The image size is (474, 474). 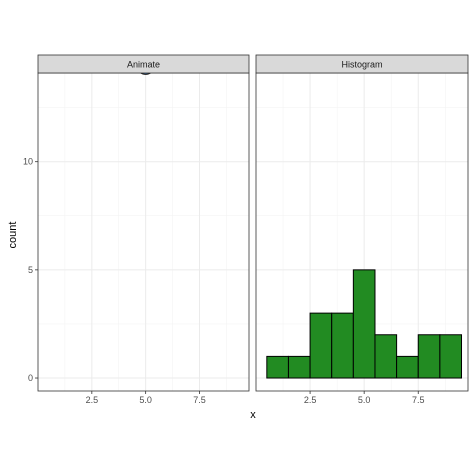 I want to click on x-axis-title: x, so click(x=253, y=415).